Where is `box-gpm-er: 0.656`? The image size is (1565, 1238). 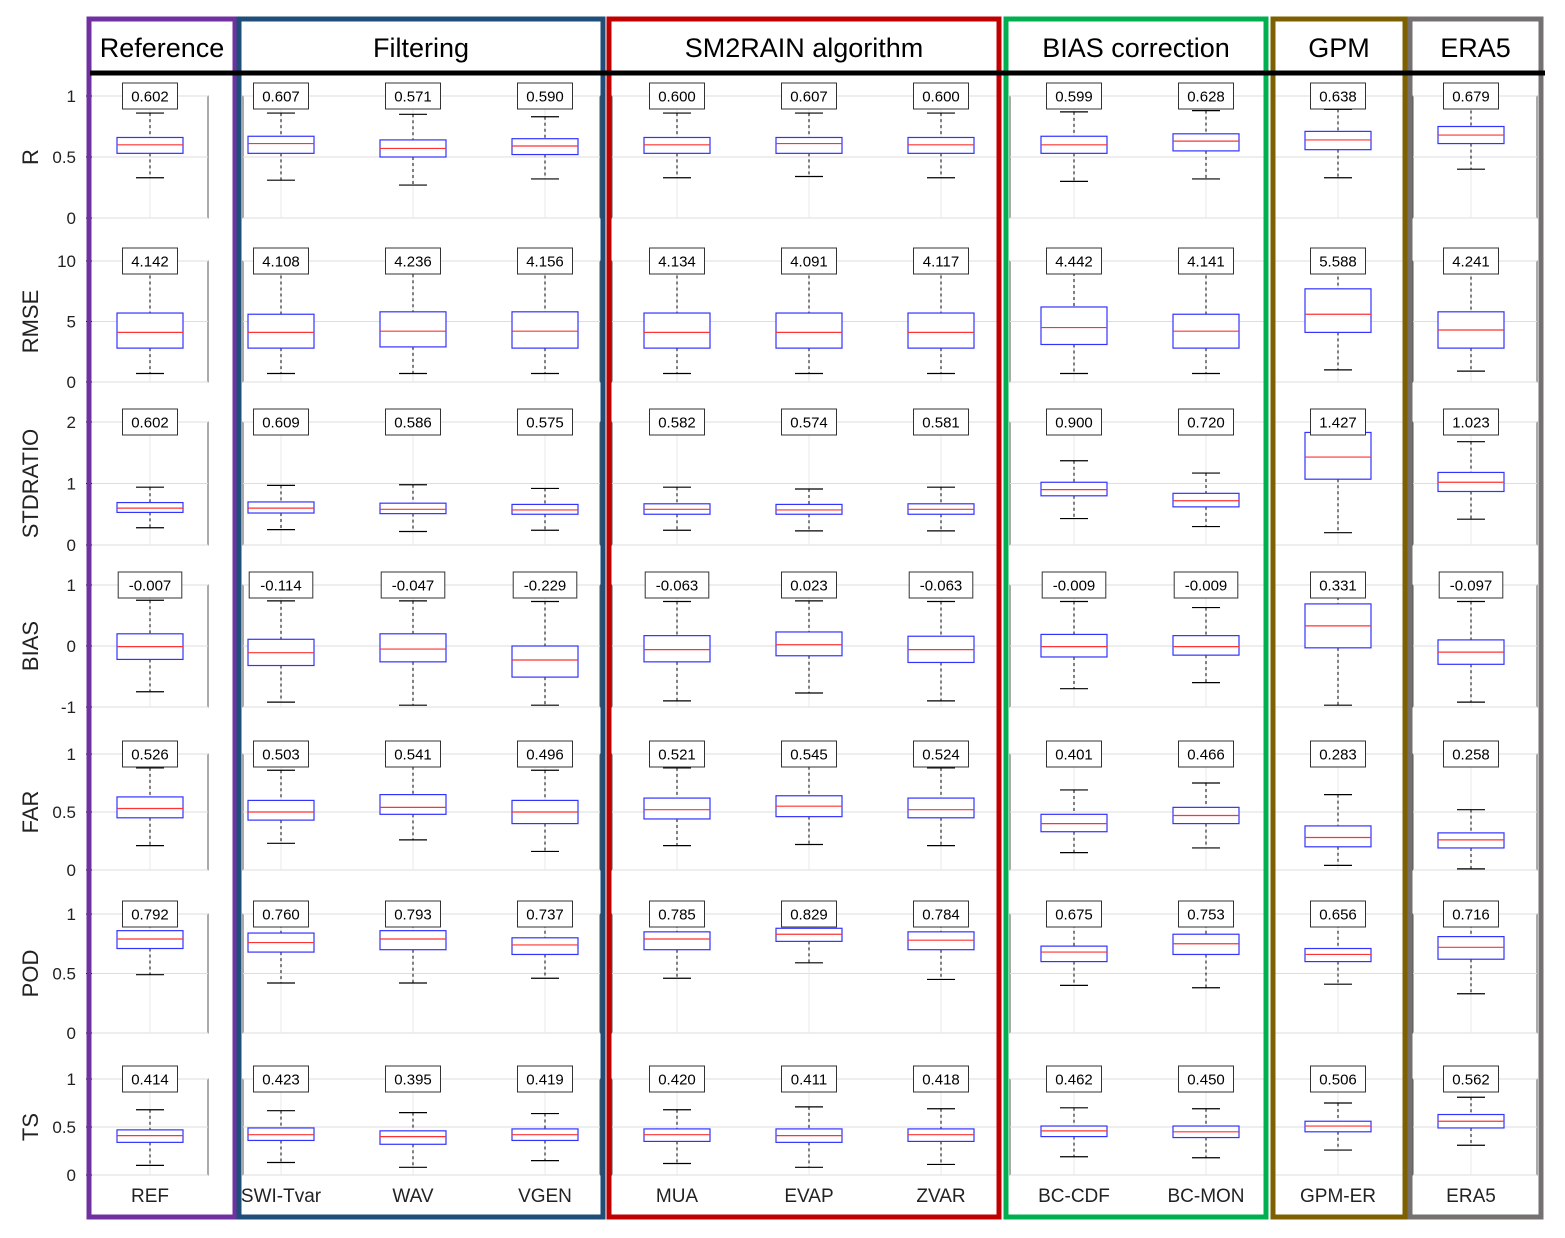 box-gpm-er: 0.656 is located at coordinates (1338, 942).